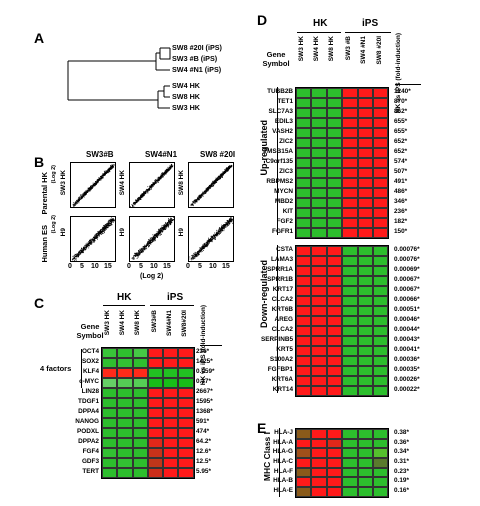 This screenshot has height=506, width=480. Describe the element at coordinates (401, 491) in the screenshot. I see `fold-value: 0.16*` at that location.